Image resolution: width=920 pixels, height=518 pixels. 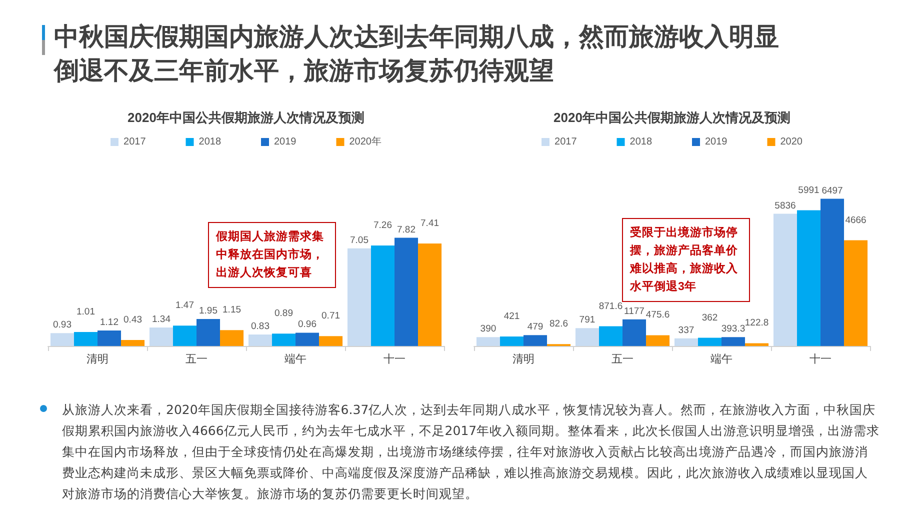 I want to click on data-label: 1.15, so click(x=232, y=310).